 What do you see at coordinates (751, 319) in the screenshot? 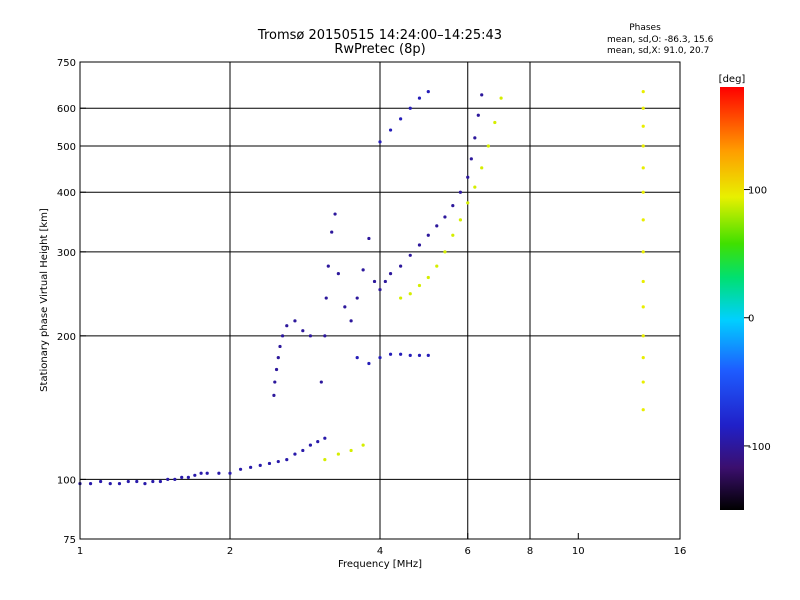
I see `colorbar-tick-label: 0` at bounding box center [751, 319].